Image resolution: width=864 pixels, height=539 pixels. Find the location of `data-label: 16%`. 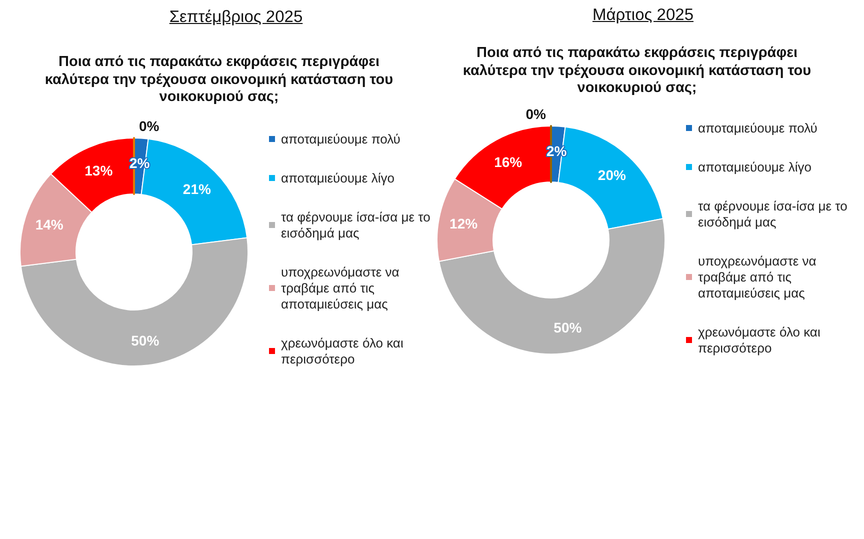

data-label: 16% is located at coordinates (508, 162).